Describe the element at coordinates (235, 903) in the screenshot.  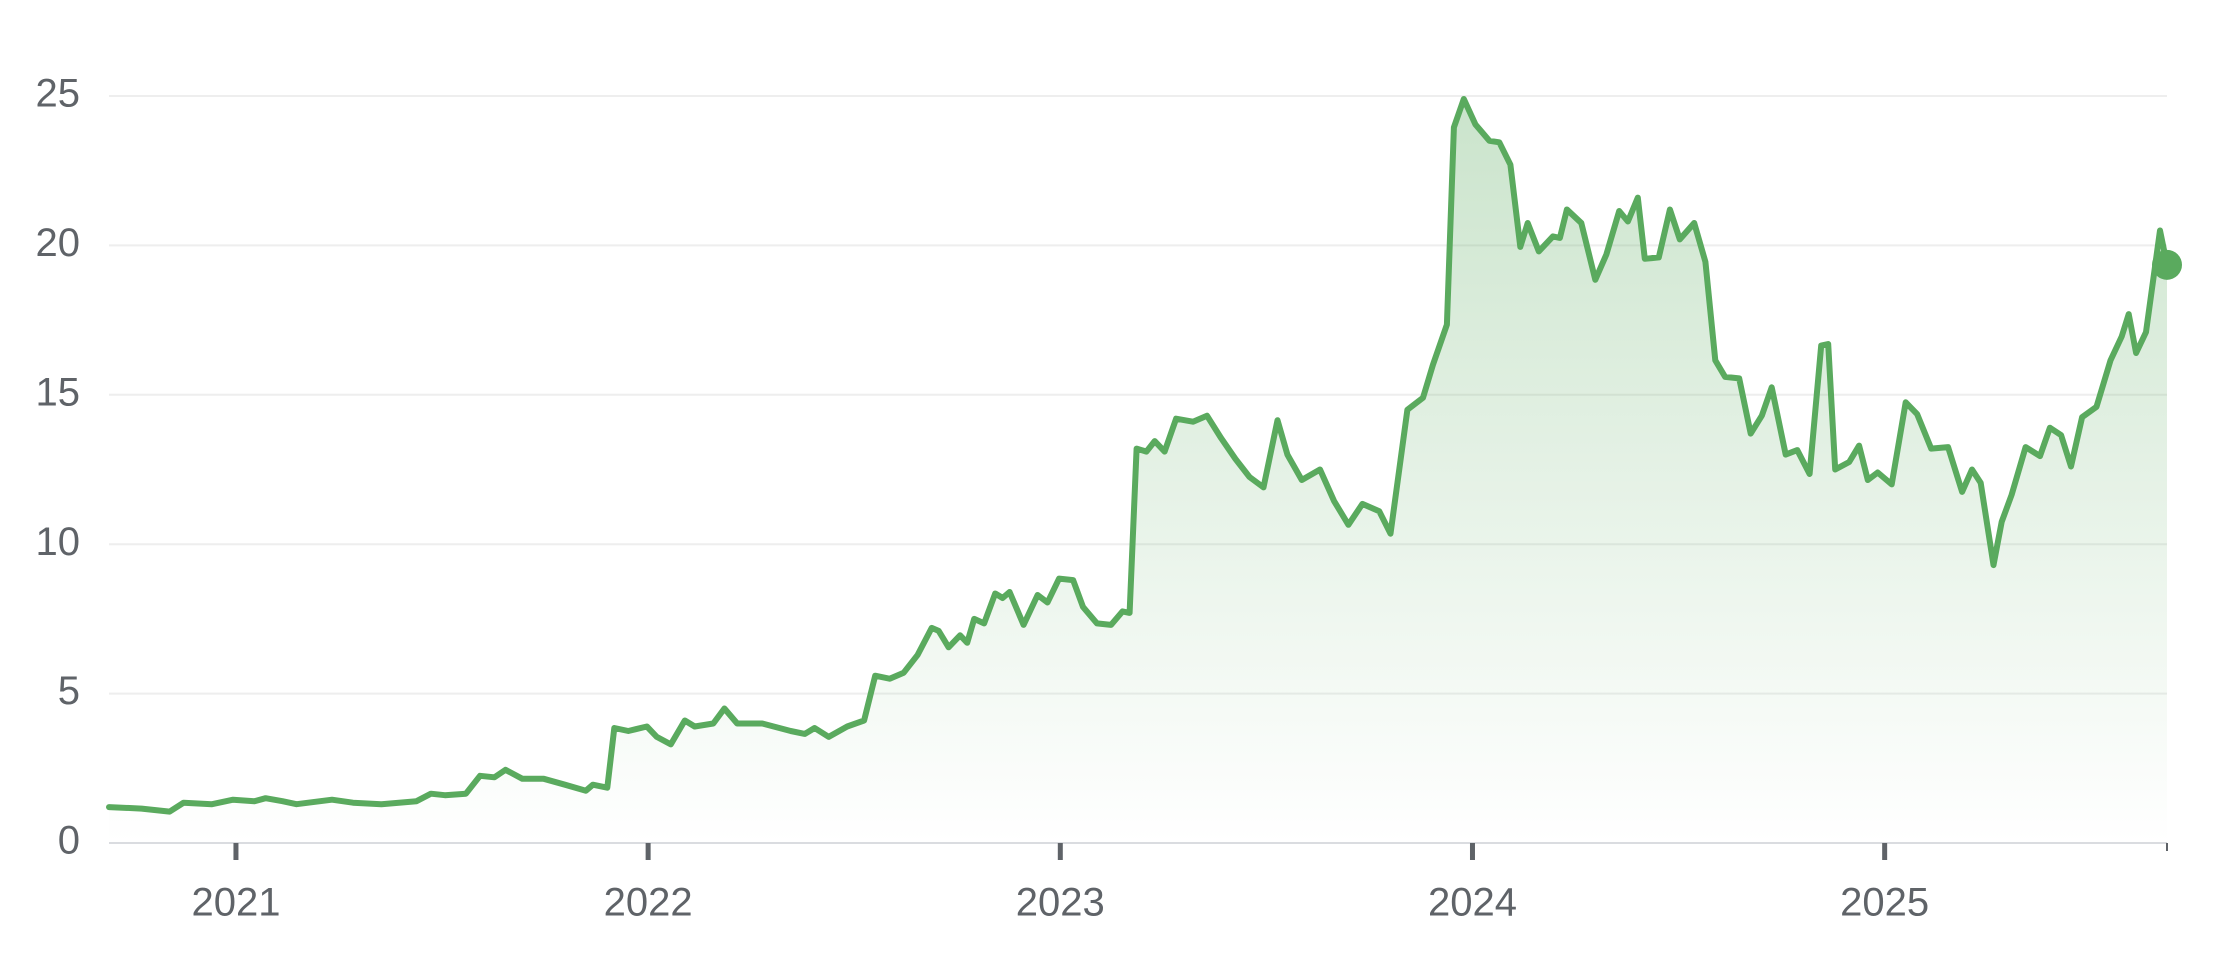
I see `x-tick-label: 2021` at that location.